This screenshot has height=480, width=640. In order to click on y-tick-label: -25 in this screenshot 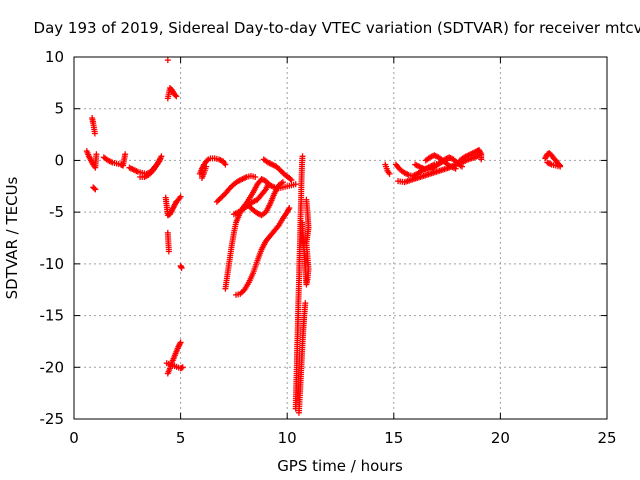, I will do `click(52, 419)`.